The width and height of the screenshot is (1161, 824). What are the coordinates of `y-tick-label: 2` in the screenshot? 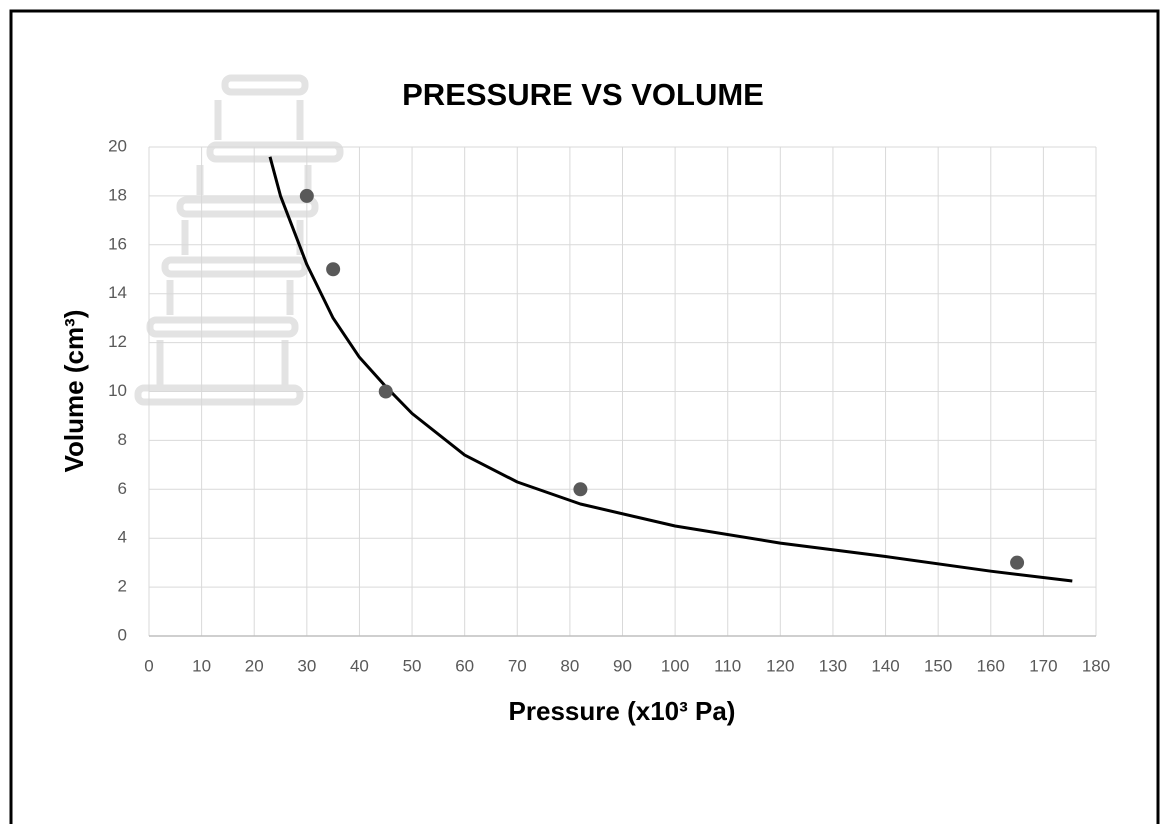 It's located at (122, 586).